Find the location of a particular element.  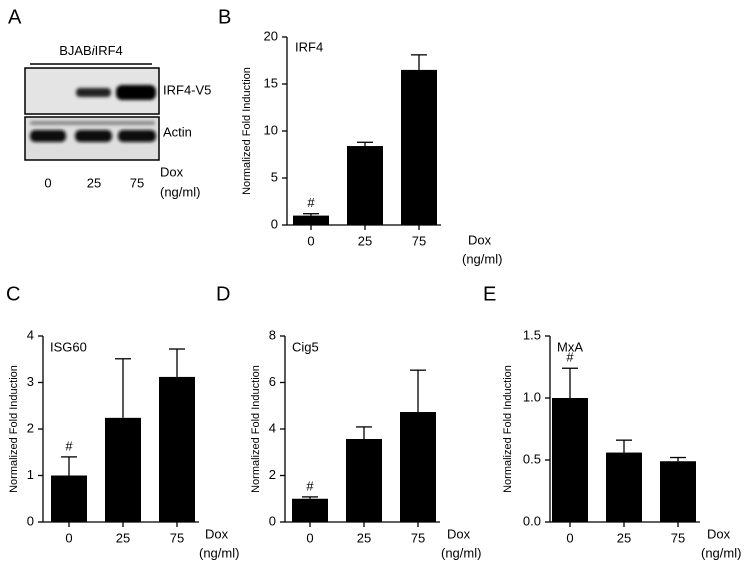

chart-title: MxA is located at coordinates (570, 346).